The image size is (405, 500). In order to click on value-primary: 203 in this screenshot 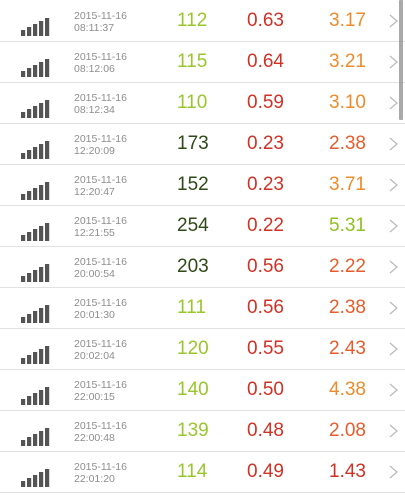, I will do `click(193, 266)`.